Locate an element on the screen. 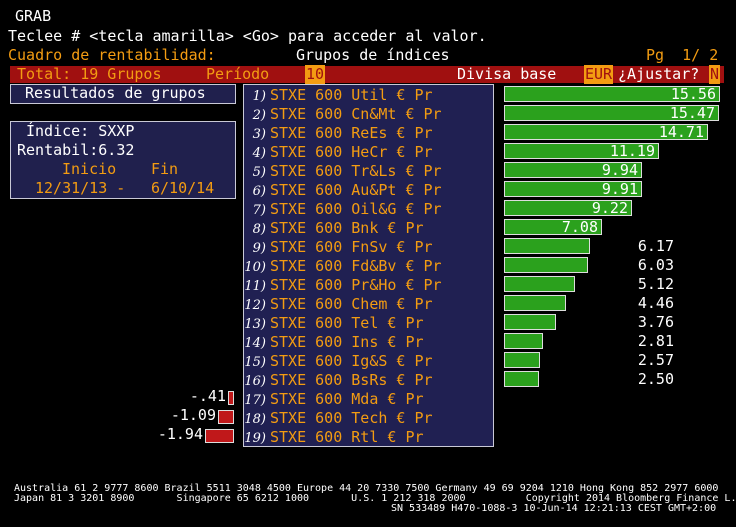 This screenshot has width=736, height=527. results-button-label: Resultados de grupos is located at coordinates (115, 93).